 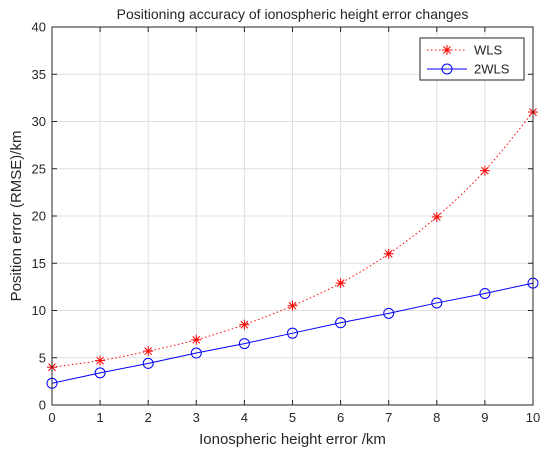 What do you see at coordinates (148, 417) in the screenshot?
I see `x-tick-label: 2` at bounding box center [148, 417].